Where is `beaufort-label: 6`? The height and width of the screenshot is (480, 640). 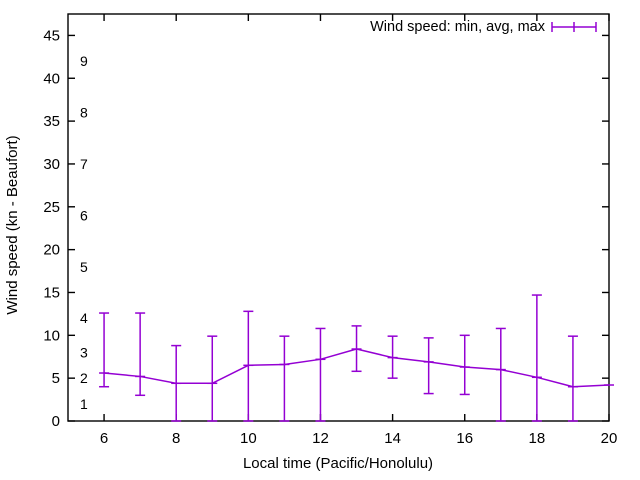 beaufort-label: 6 is located at coordinates (84, 215).